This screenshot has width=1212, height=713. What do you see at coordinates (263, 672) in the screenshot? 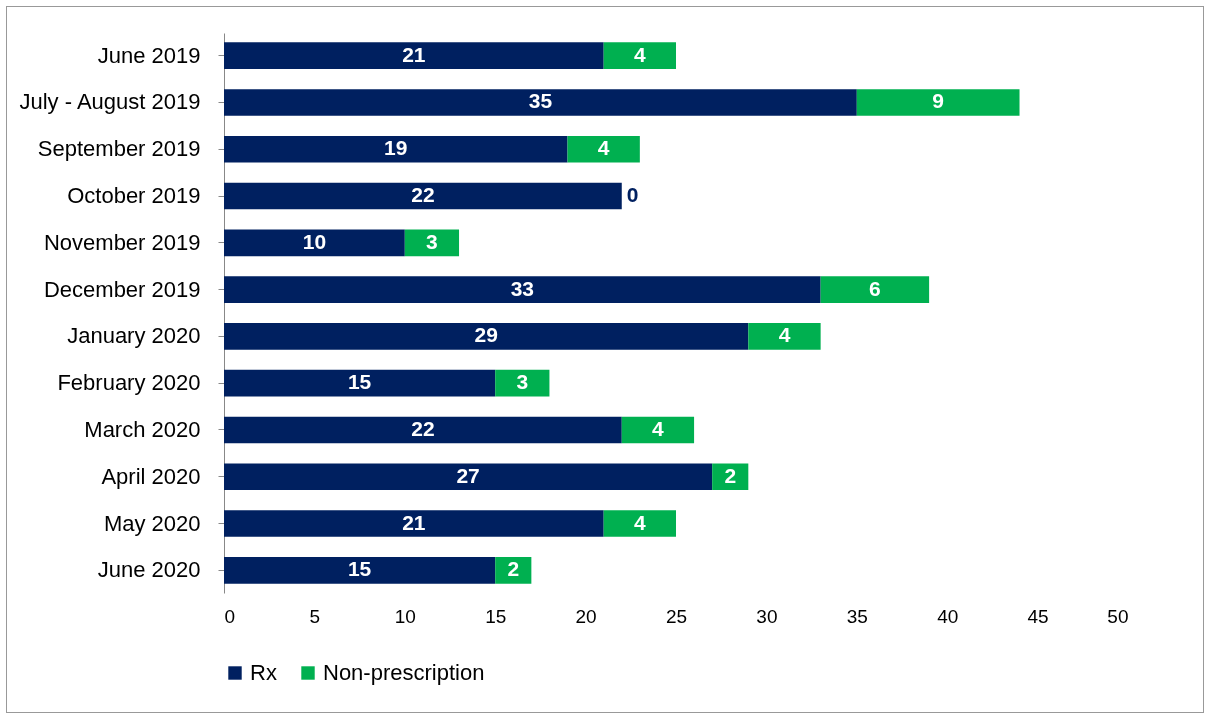
I see `legend-label: Rx` at bounding box center [263, 672].